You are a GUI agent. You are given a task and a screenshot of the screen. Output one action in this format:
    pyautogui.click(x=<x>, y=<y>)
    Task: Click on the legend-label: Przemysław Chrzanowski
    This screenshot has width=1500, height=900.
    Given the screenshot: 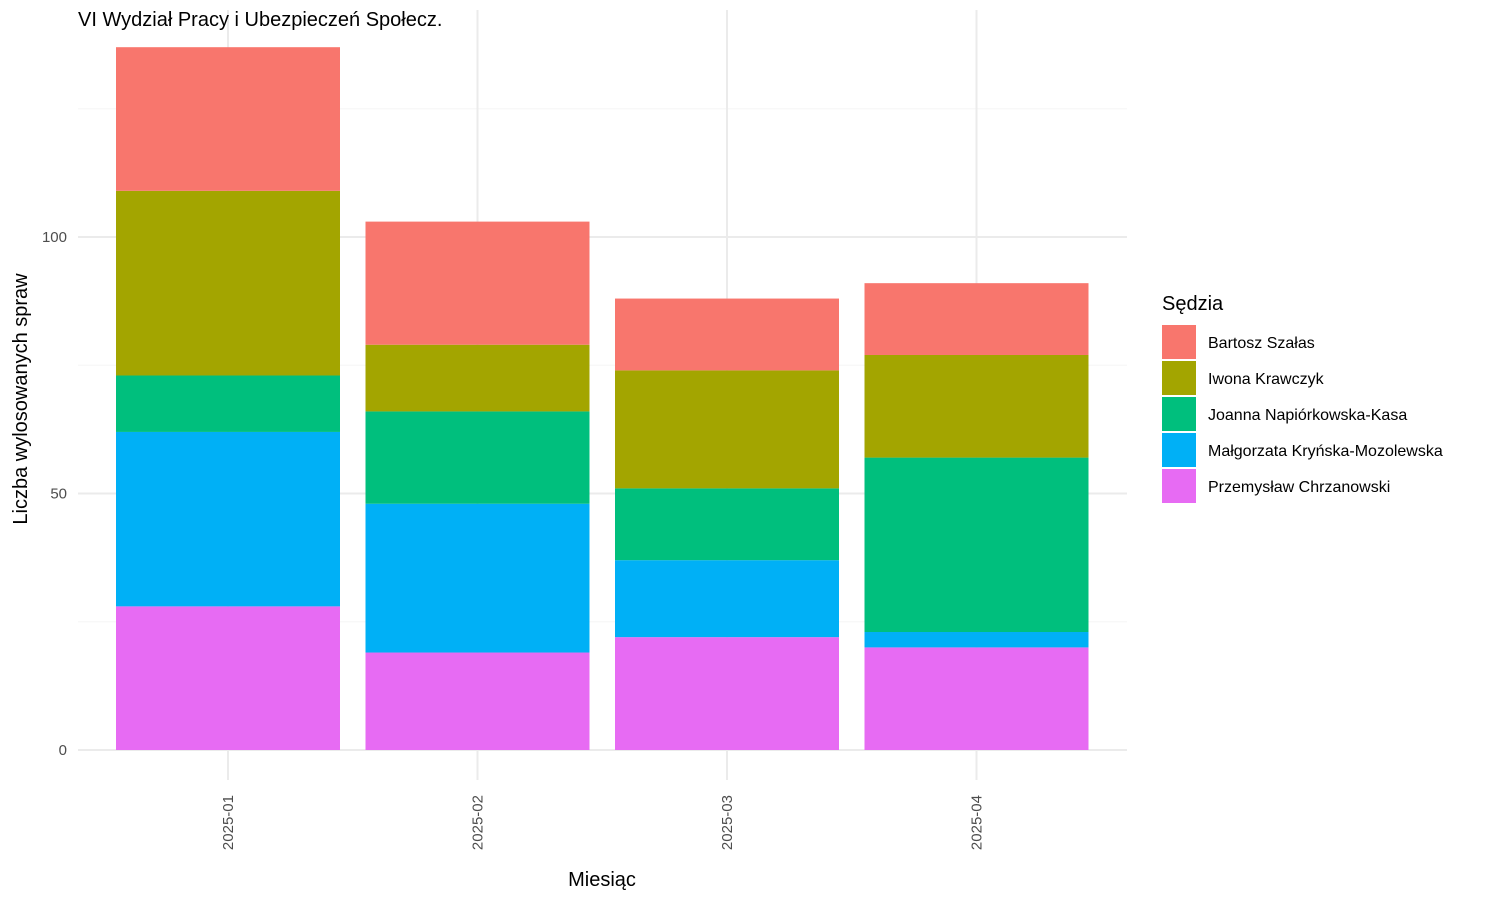 What is the action you would take?
    pyautogui.click(x=1299, y=487)
    